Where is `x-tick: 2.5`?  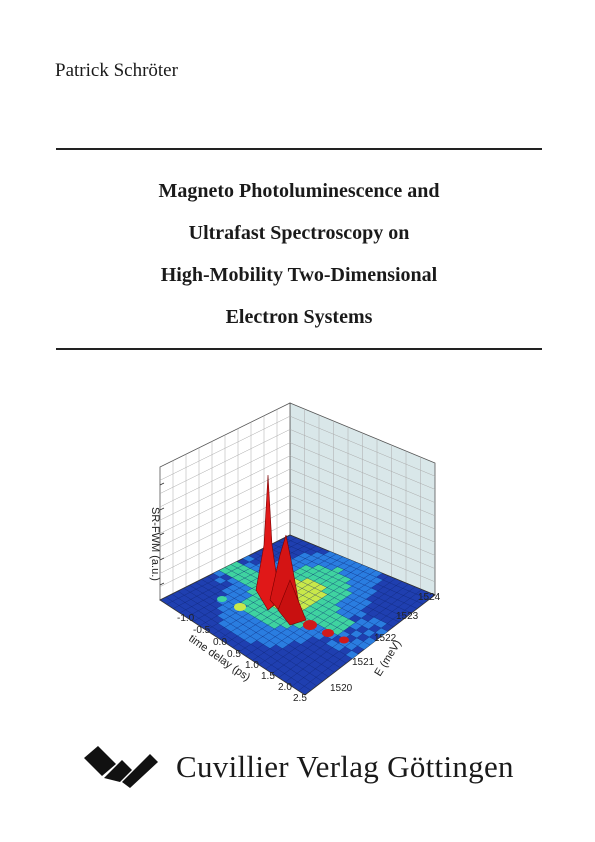
x-tick: 2.5 is located at coordinates (300, 698).